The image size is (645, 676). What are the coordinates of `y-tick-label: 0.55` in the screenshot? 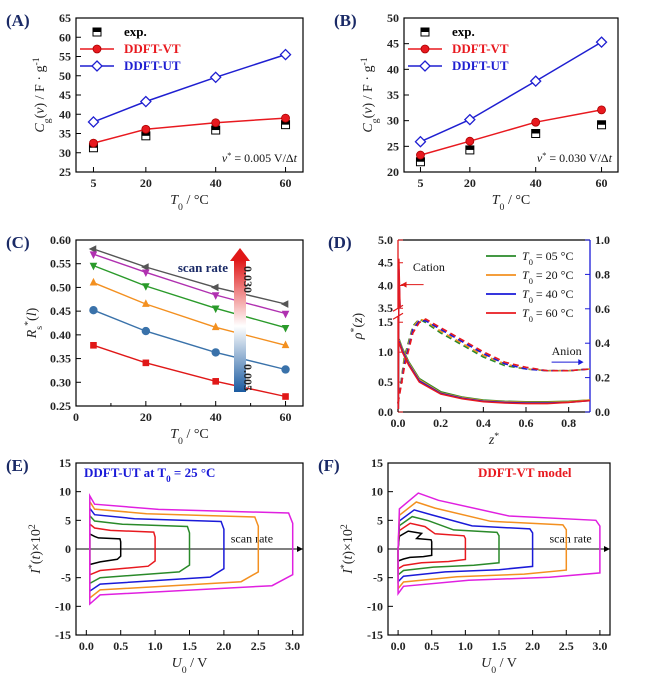 It's located at (60, 264).